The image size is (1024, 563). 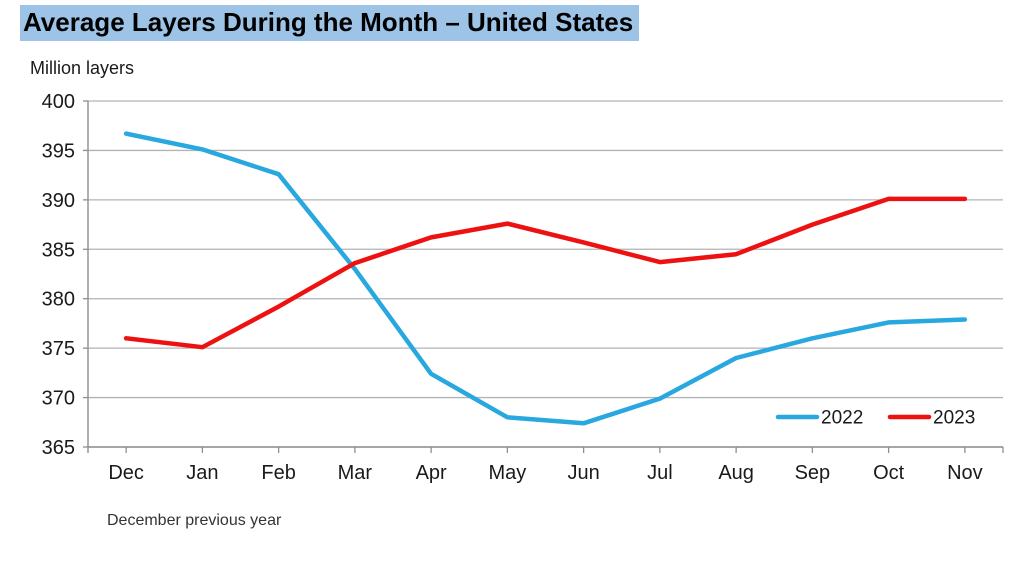 I want to click on x-tick-label: Jul, so click(x=660, y=473).